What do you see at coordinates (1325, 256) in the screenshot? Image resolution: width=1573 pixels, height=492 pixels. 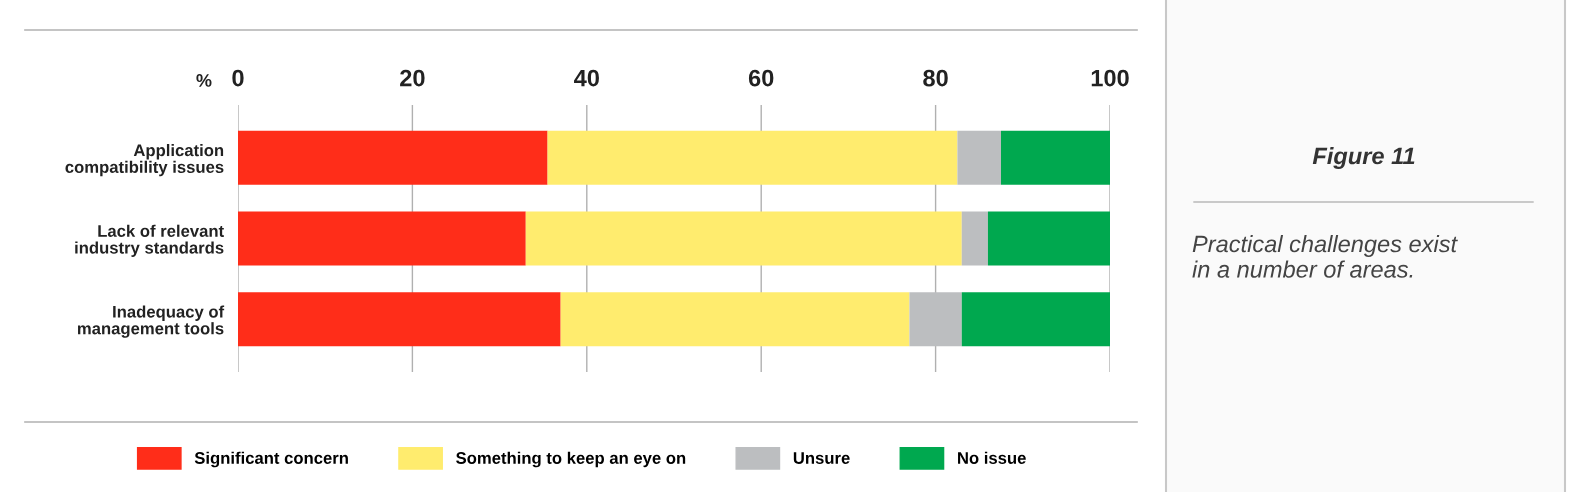 I see `text: Practical challenges exist in a number of areas.` at bounding box center [1325, 256].